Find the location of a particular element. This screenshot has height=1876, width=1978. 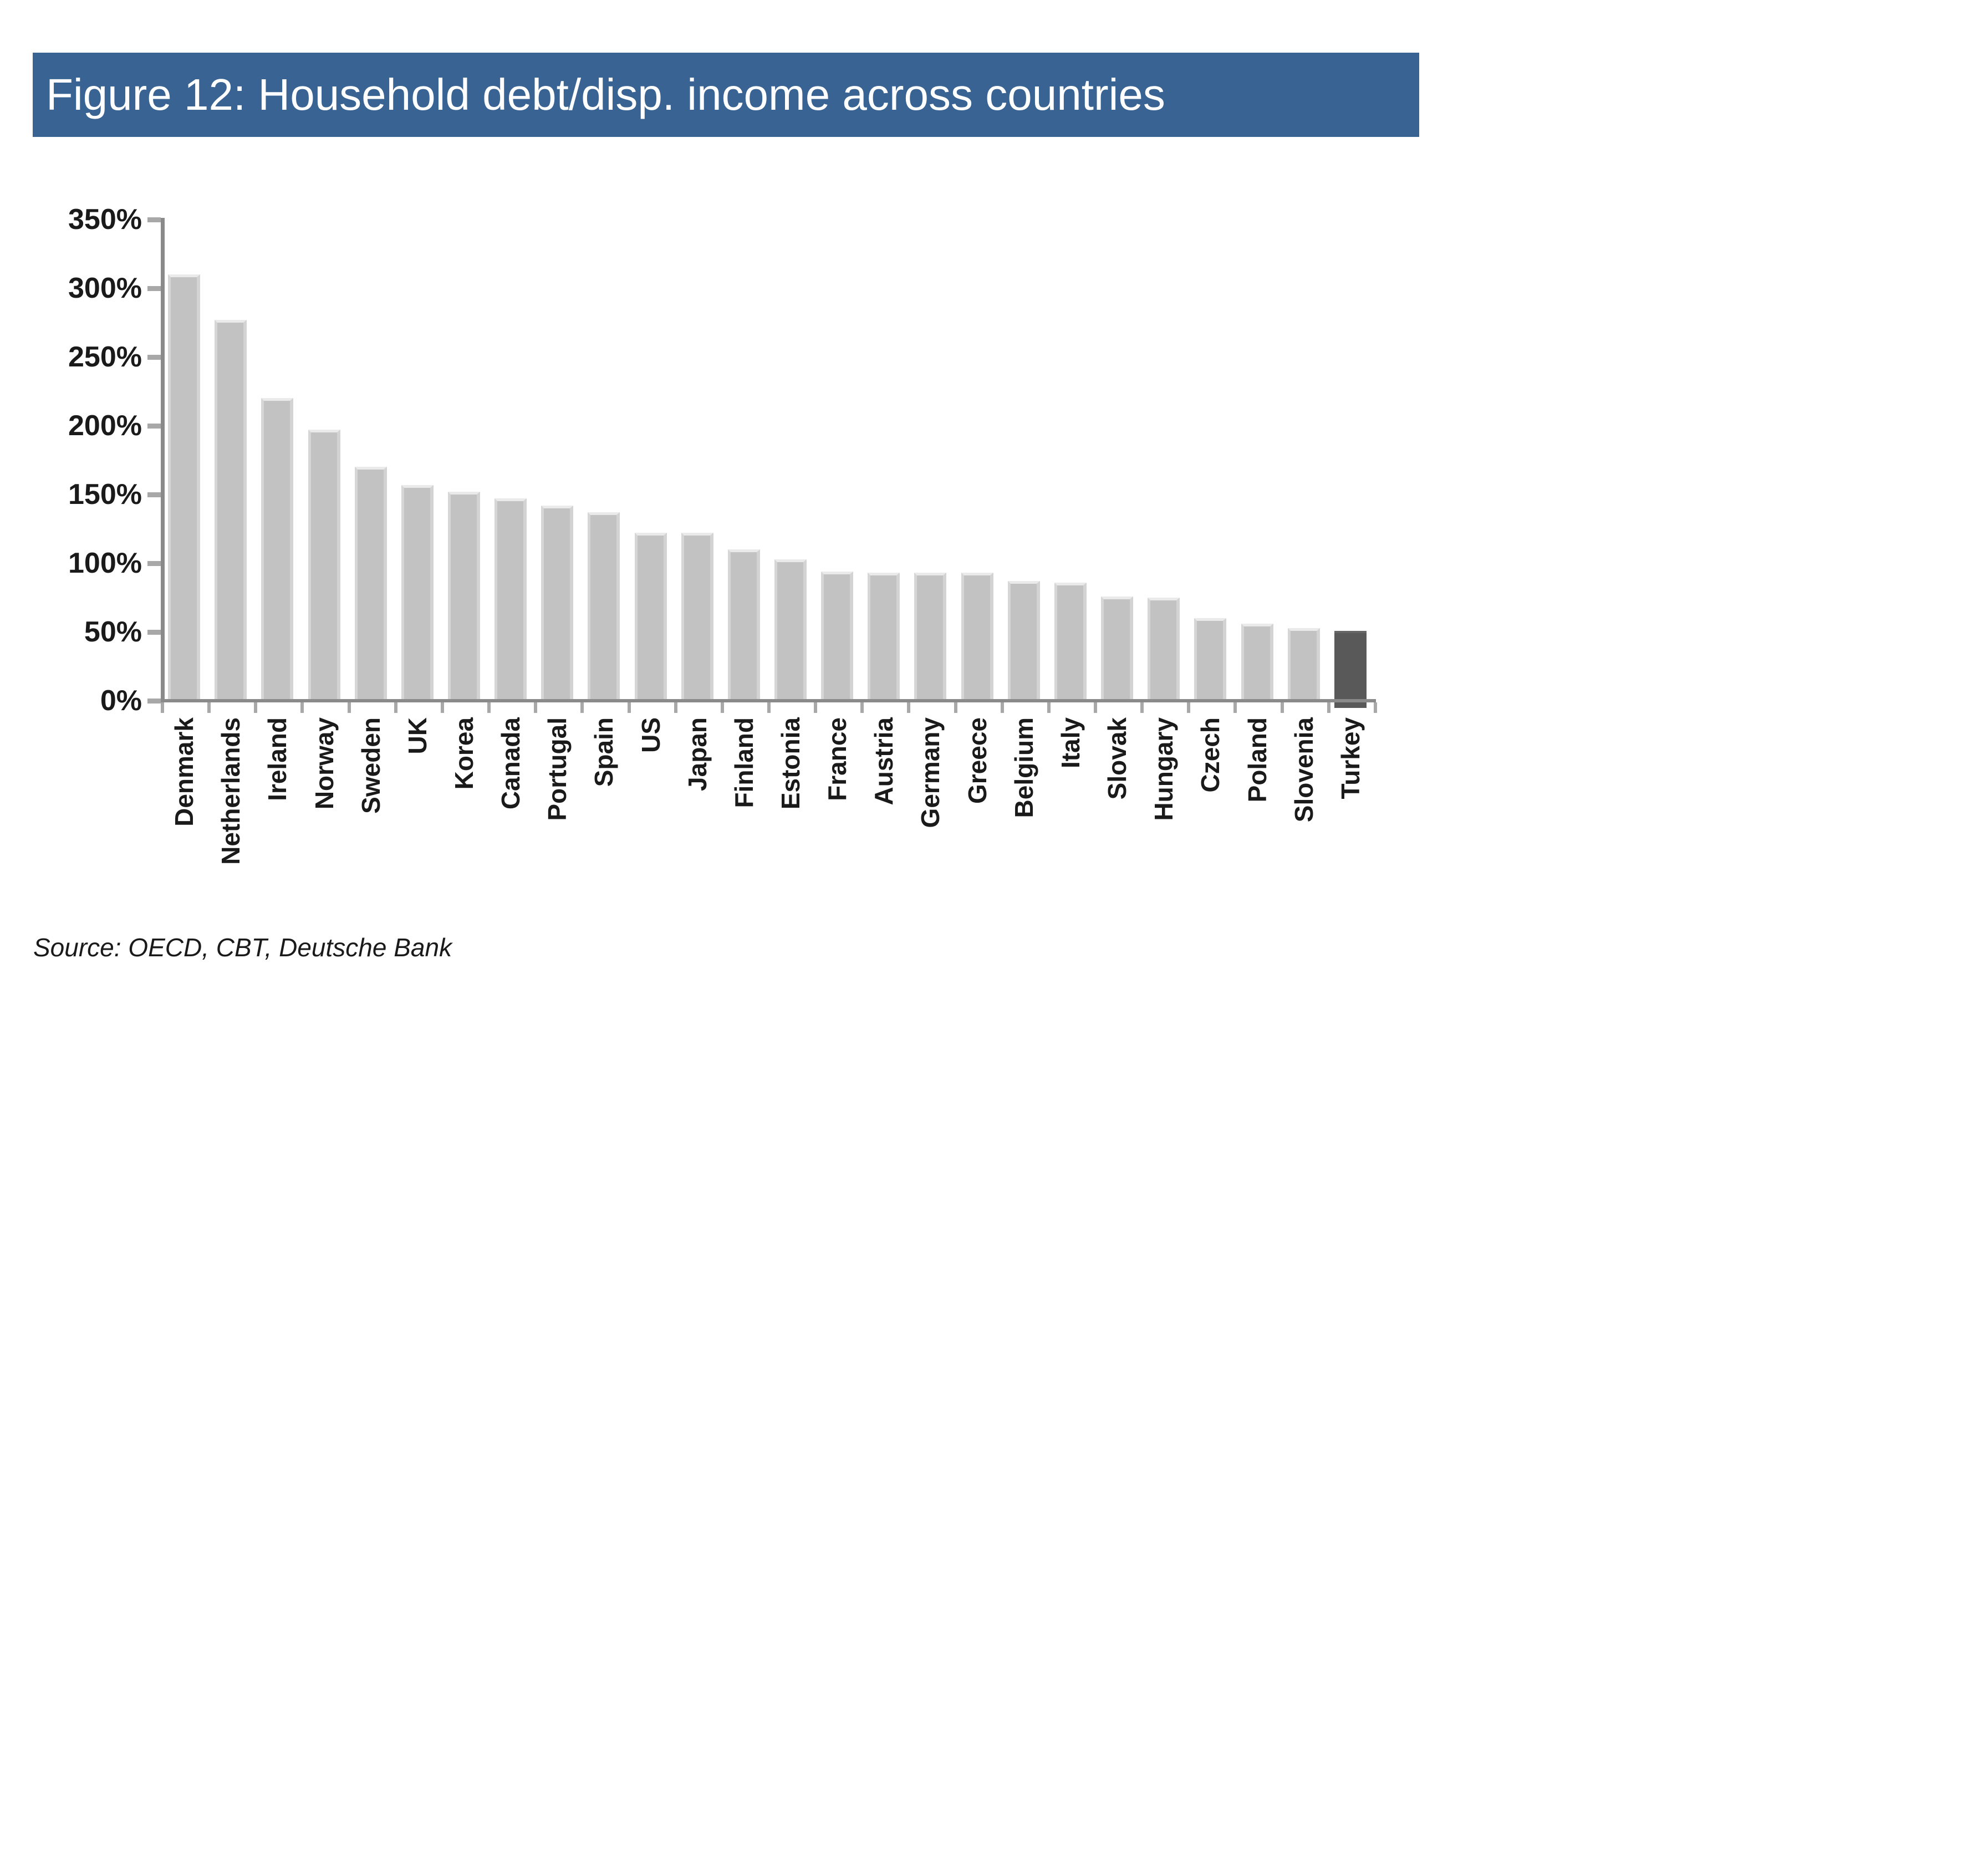

y-tick-label: 150% is located at coordinates (105, 494).